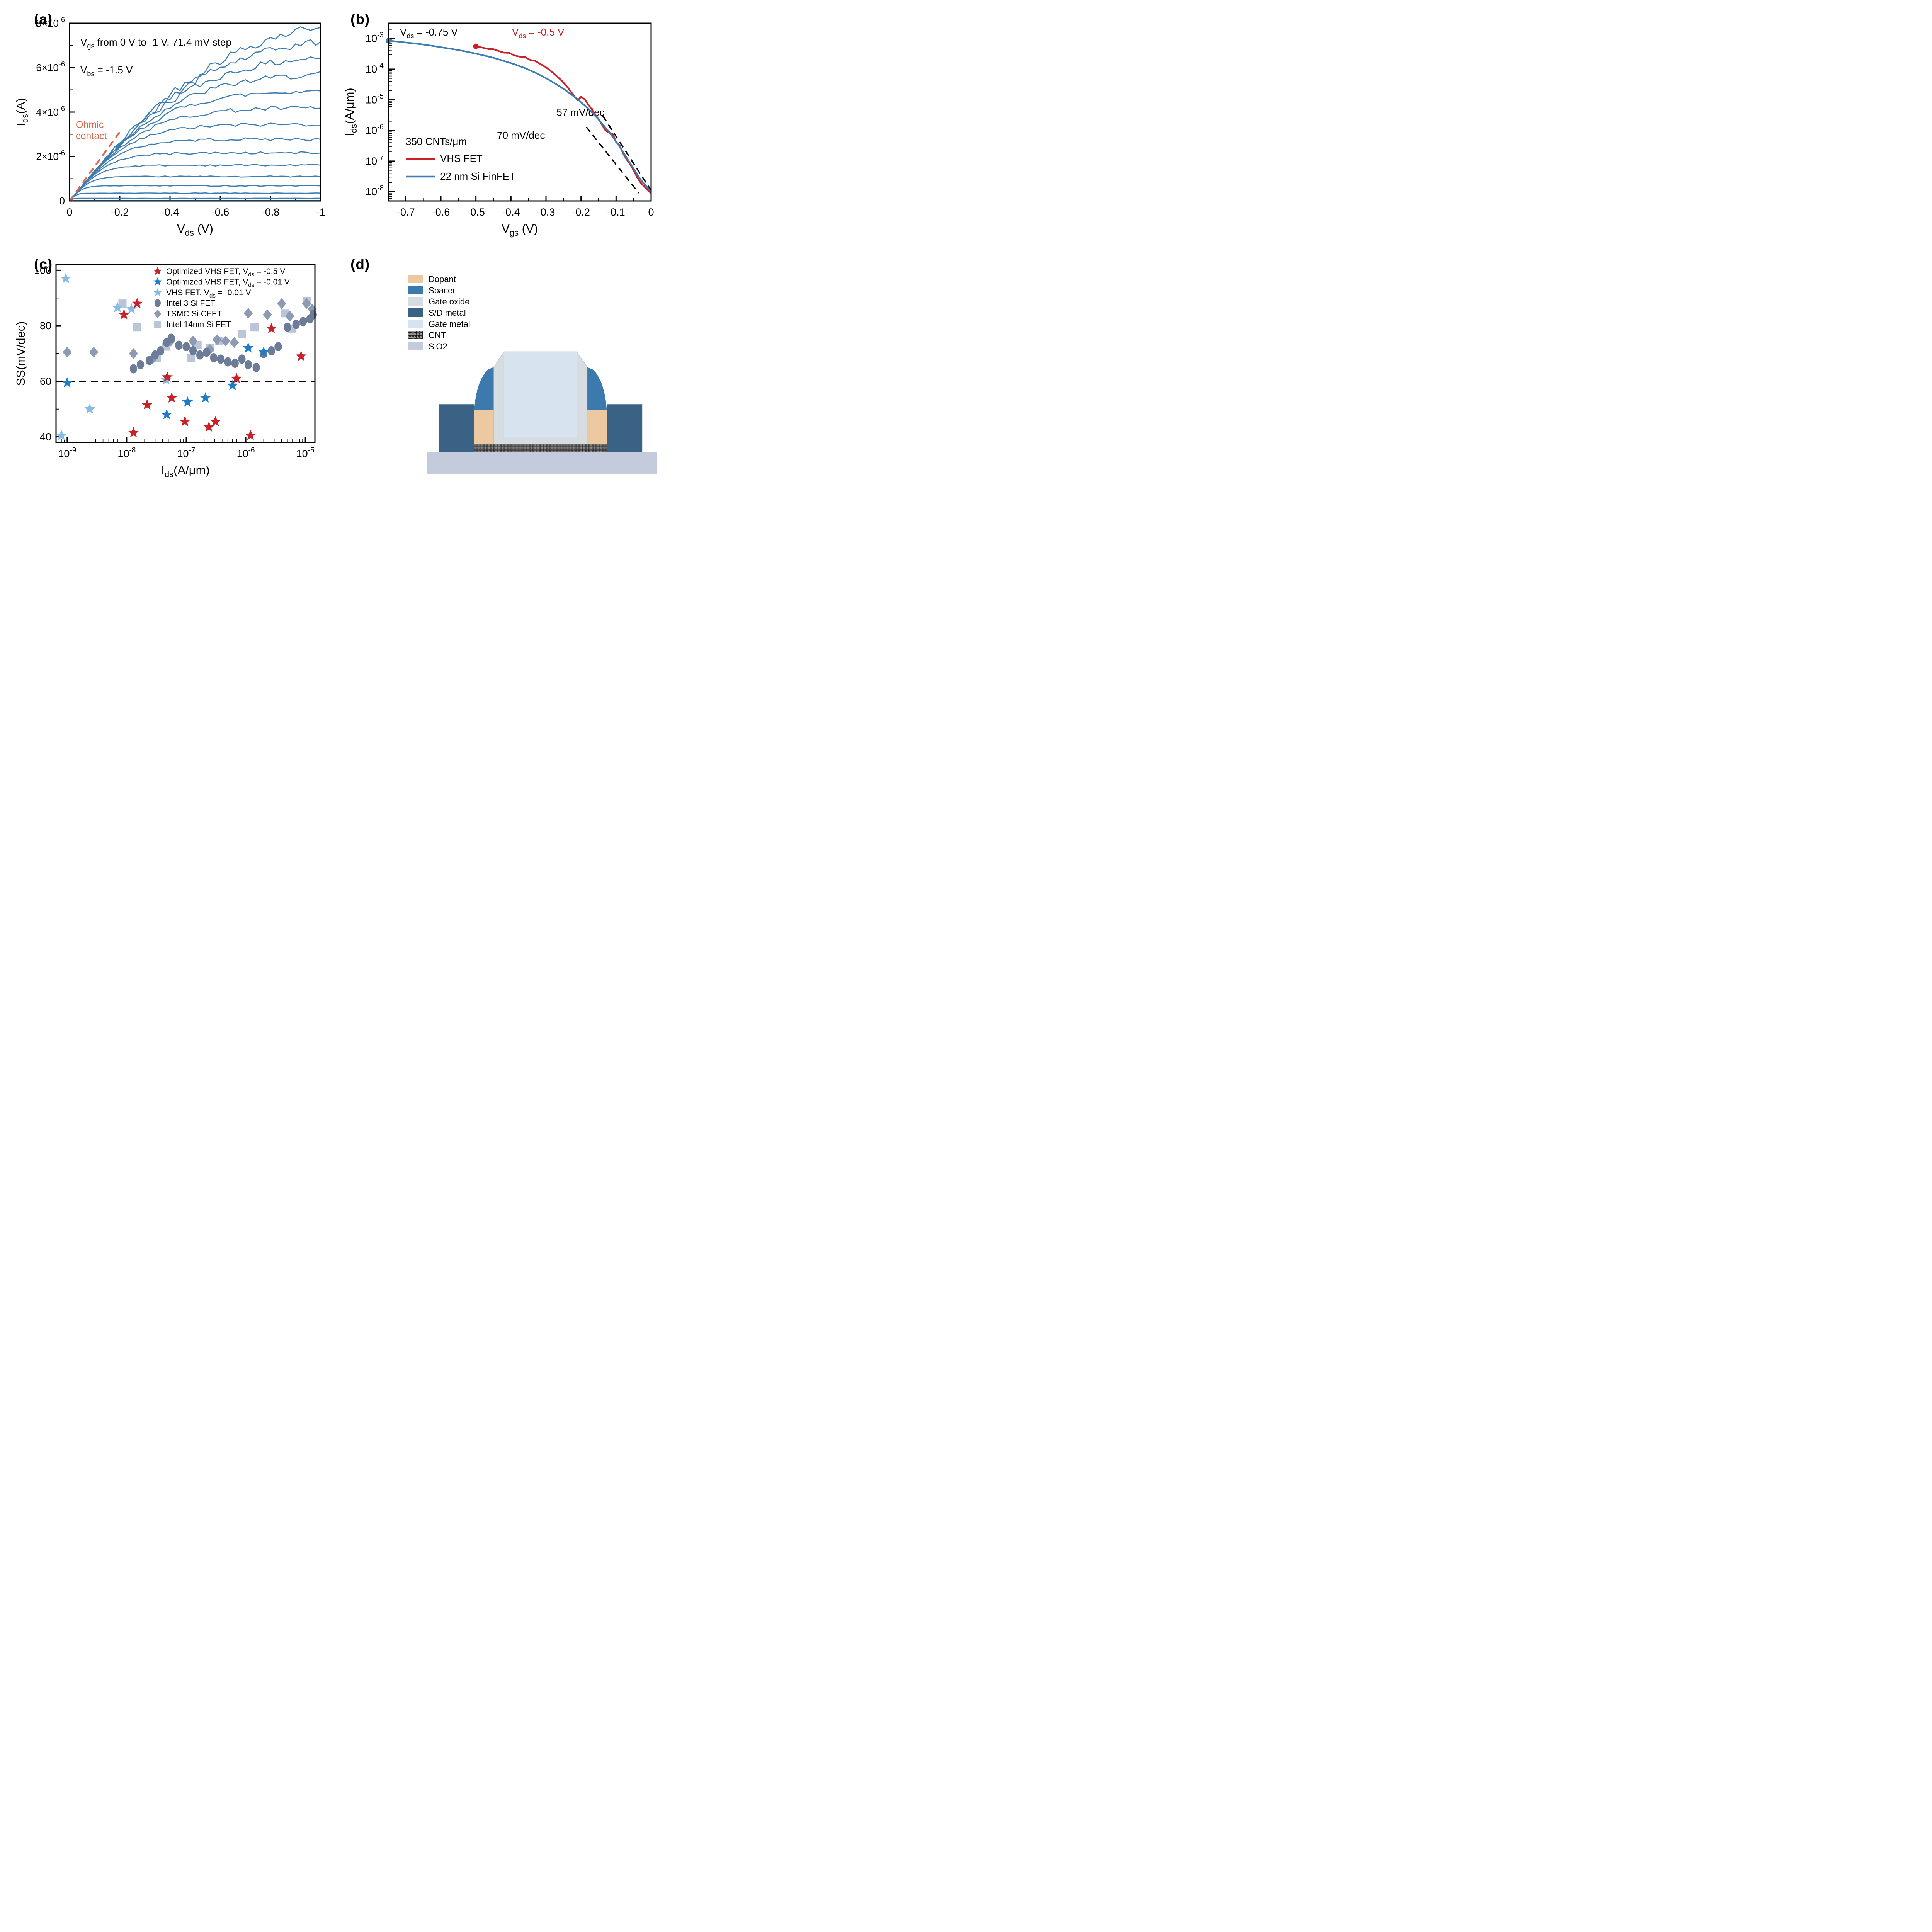  Describe the element at coordinates (106, 71) in the screenshot. I see `vbs-note: Vbs = -1.5 V` at that location.